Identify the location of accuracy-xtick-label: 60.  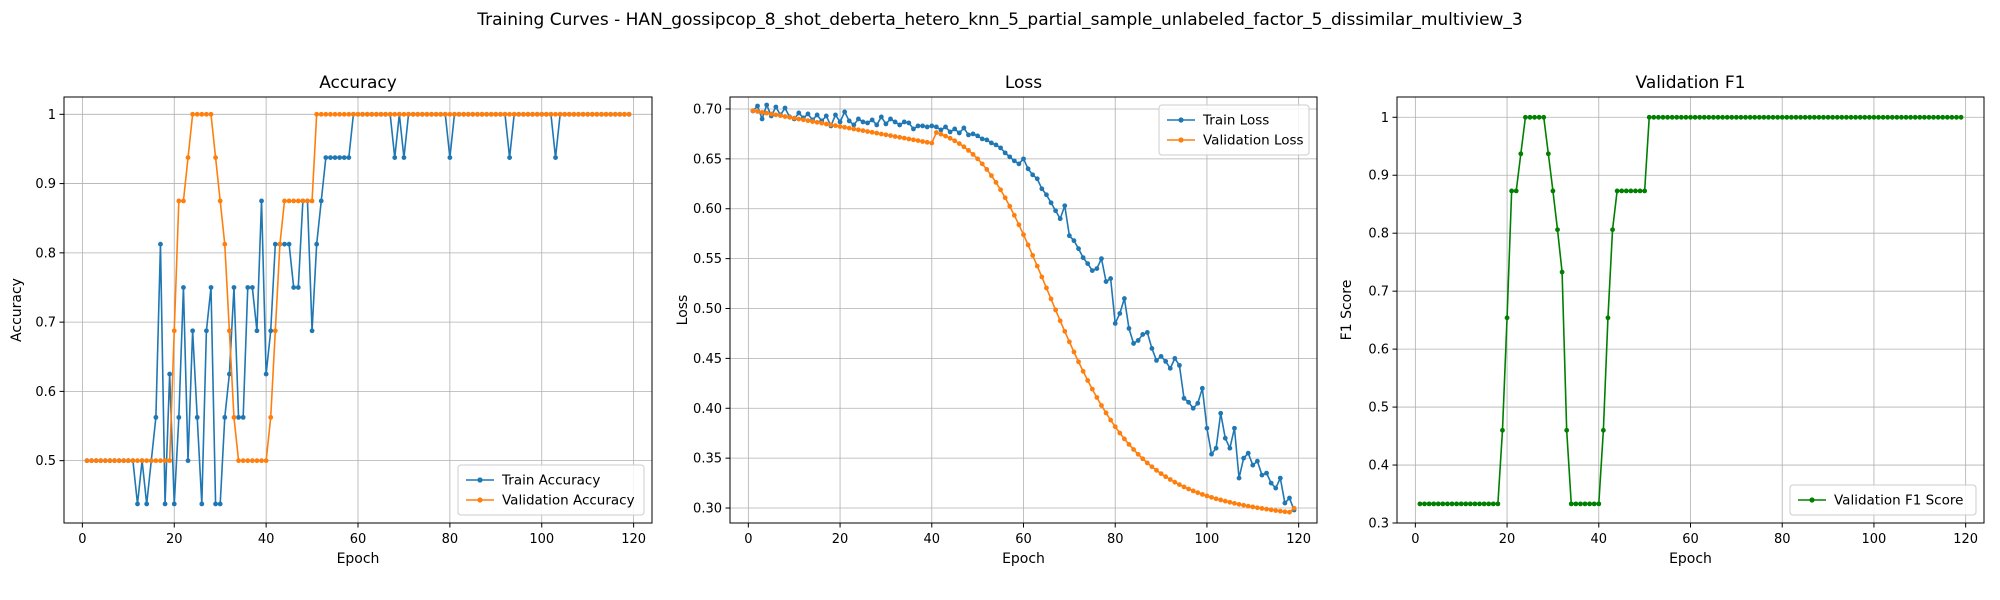
(358, 539).